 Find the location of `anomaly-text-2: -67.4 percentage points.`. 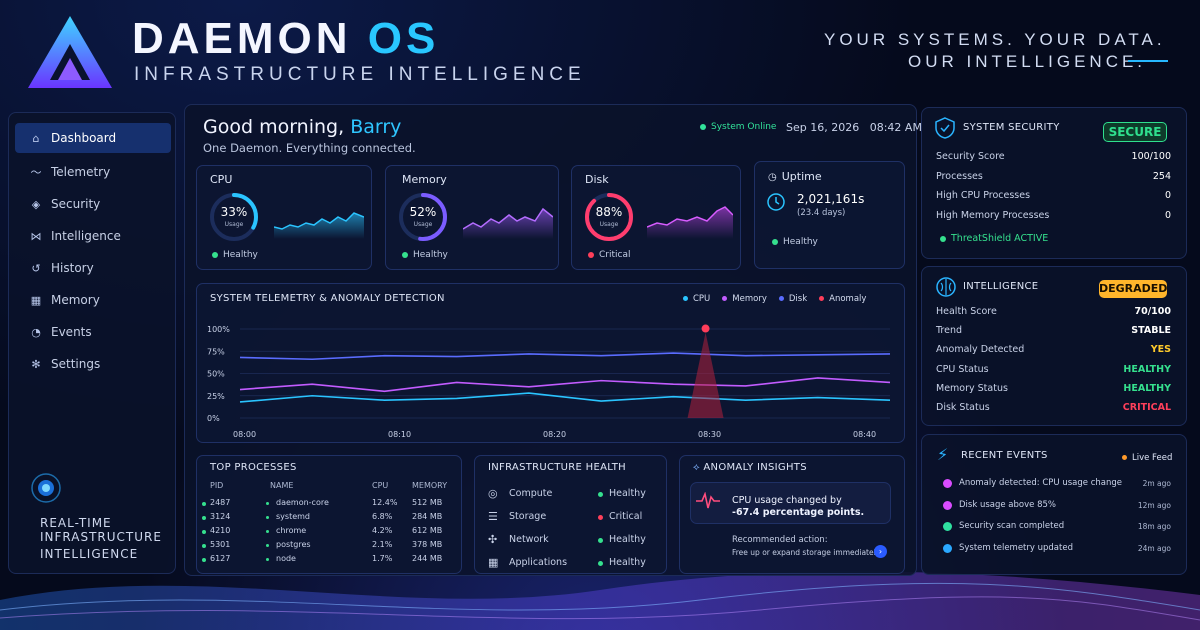

anomaly-text-2: -67.4 percentage points. is located at coordinates (798, 512).